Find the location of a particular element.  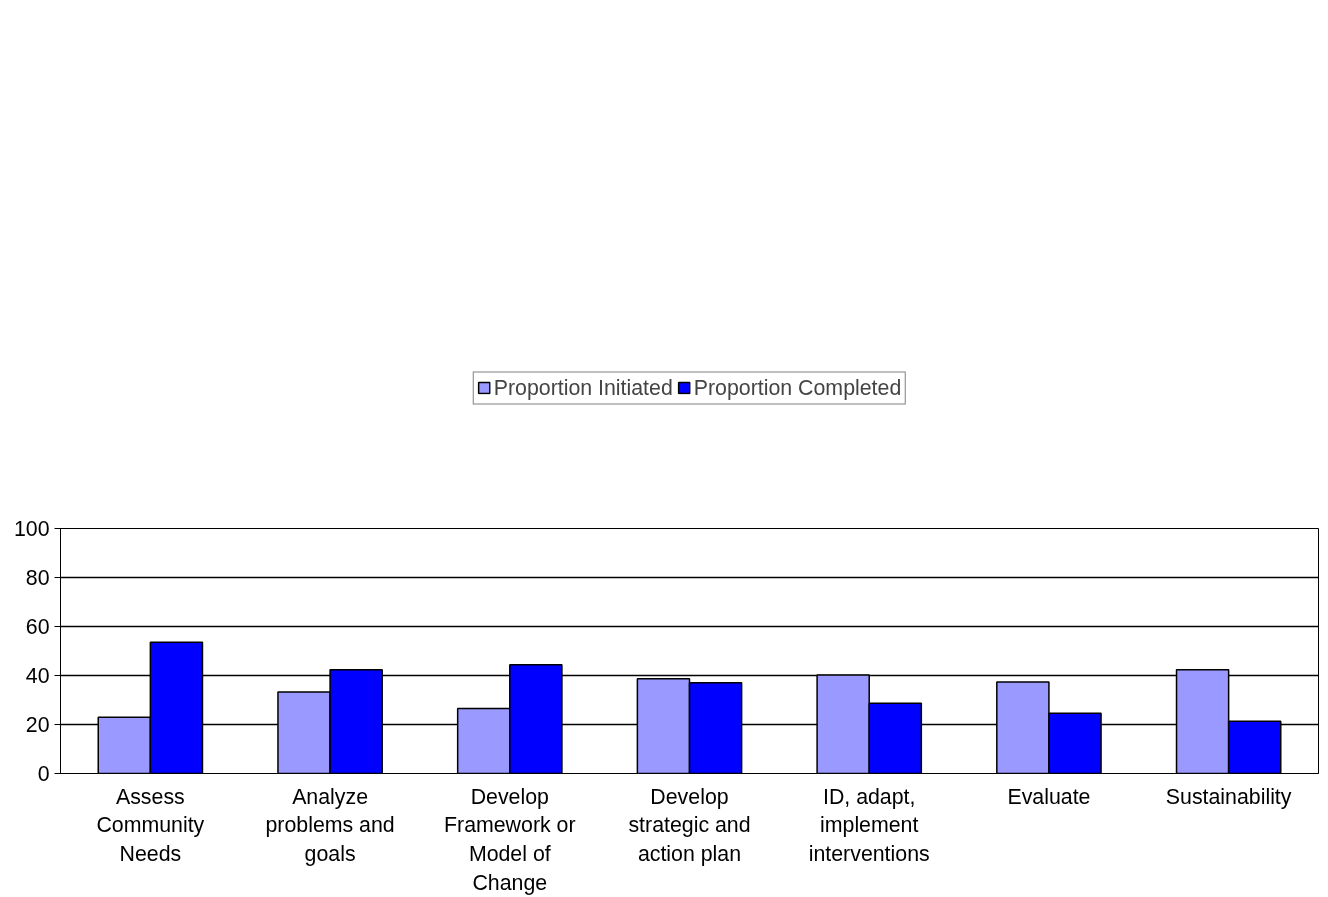

x-tick-label: Evaluate is located at coordinates (1049, 796).